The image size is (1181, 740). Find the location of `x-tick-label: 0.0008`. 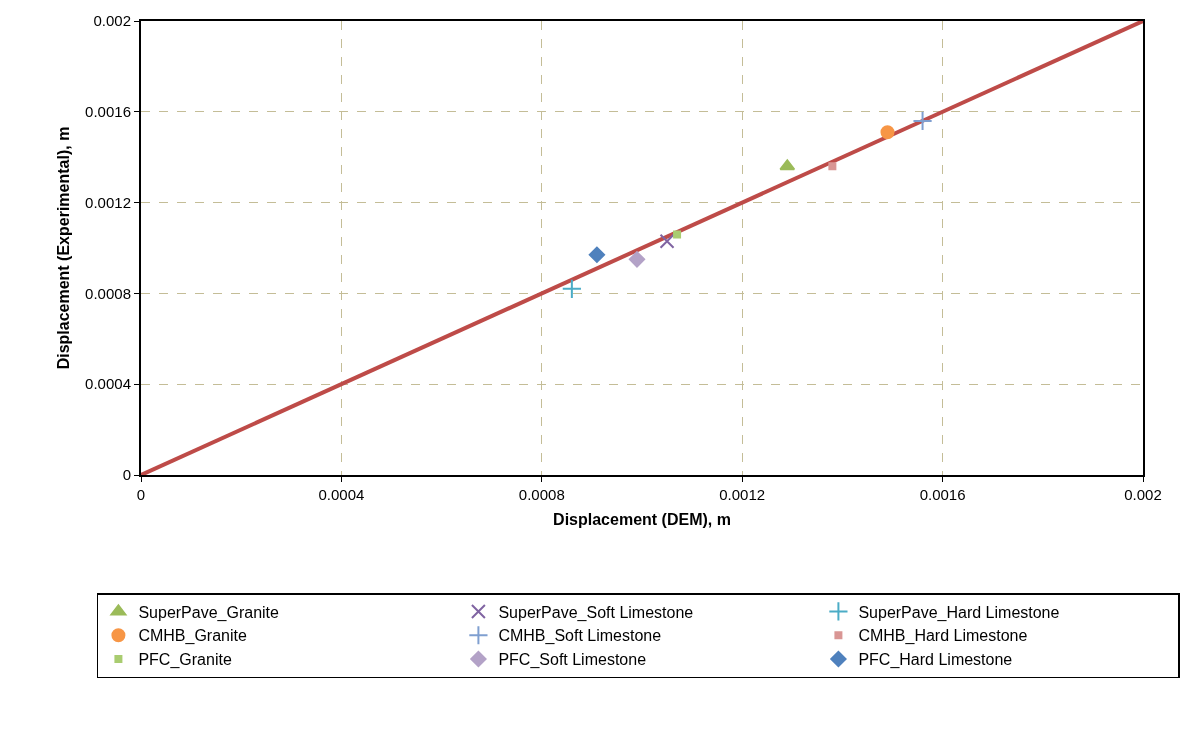

x-tick-label: 0.0008 is located at coordinates (541, 494).